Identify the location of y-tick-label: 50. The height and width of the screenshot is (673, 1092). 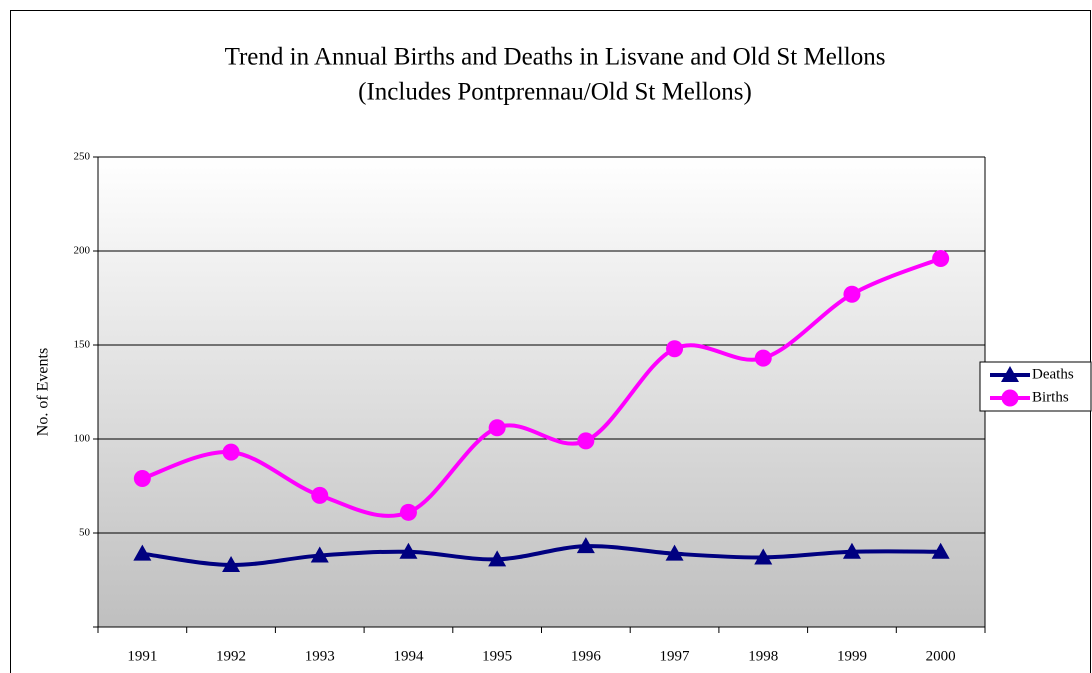
(85, 533).